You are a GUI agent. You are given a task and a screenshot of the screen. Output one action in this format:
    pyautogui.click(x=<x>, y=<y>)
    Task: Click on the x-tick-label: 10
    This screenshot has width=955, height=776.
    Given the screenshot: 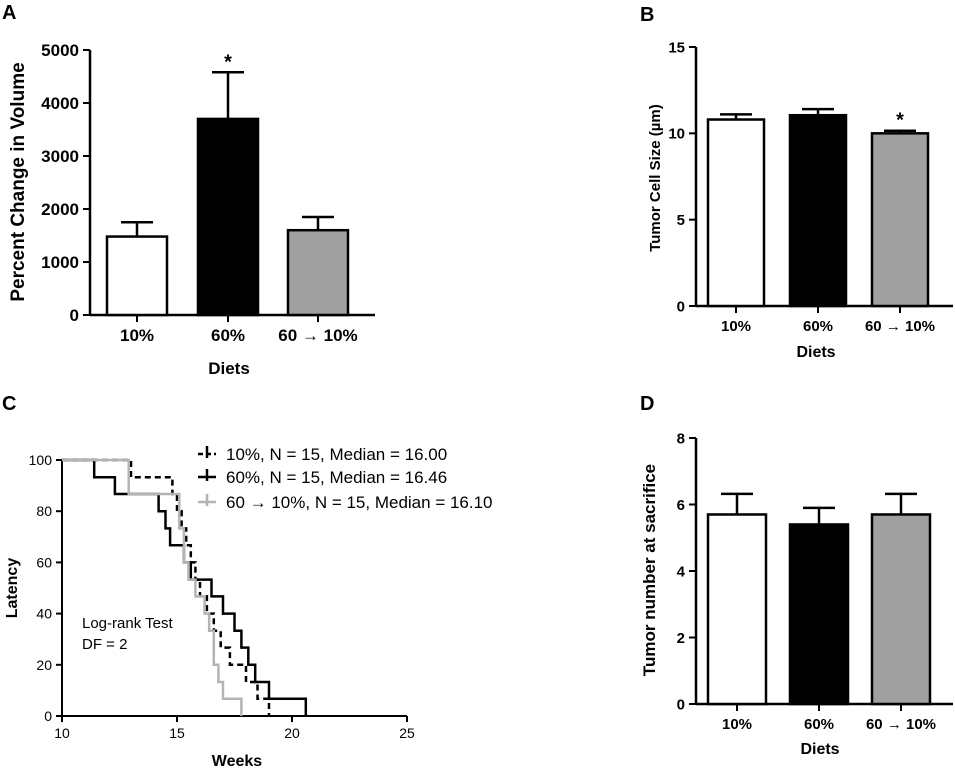 What is the action you would take?
    pyautogui.click(x=62, y=733)
    